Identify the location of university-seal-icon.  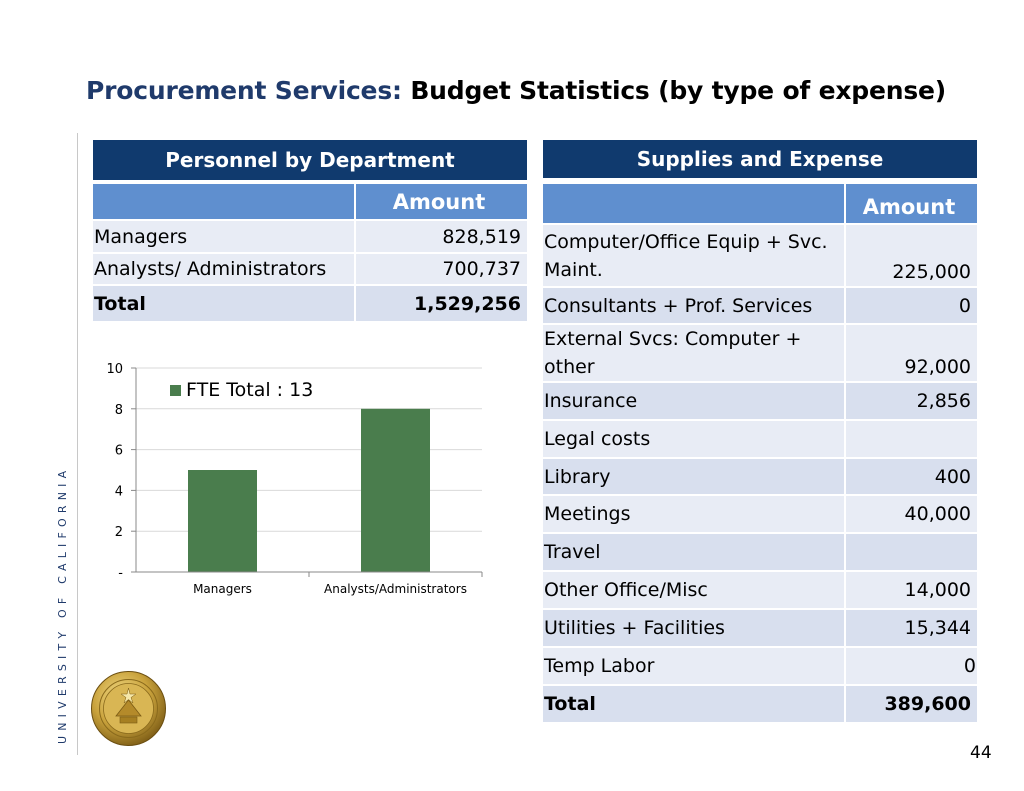
(128, 708).